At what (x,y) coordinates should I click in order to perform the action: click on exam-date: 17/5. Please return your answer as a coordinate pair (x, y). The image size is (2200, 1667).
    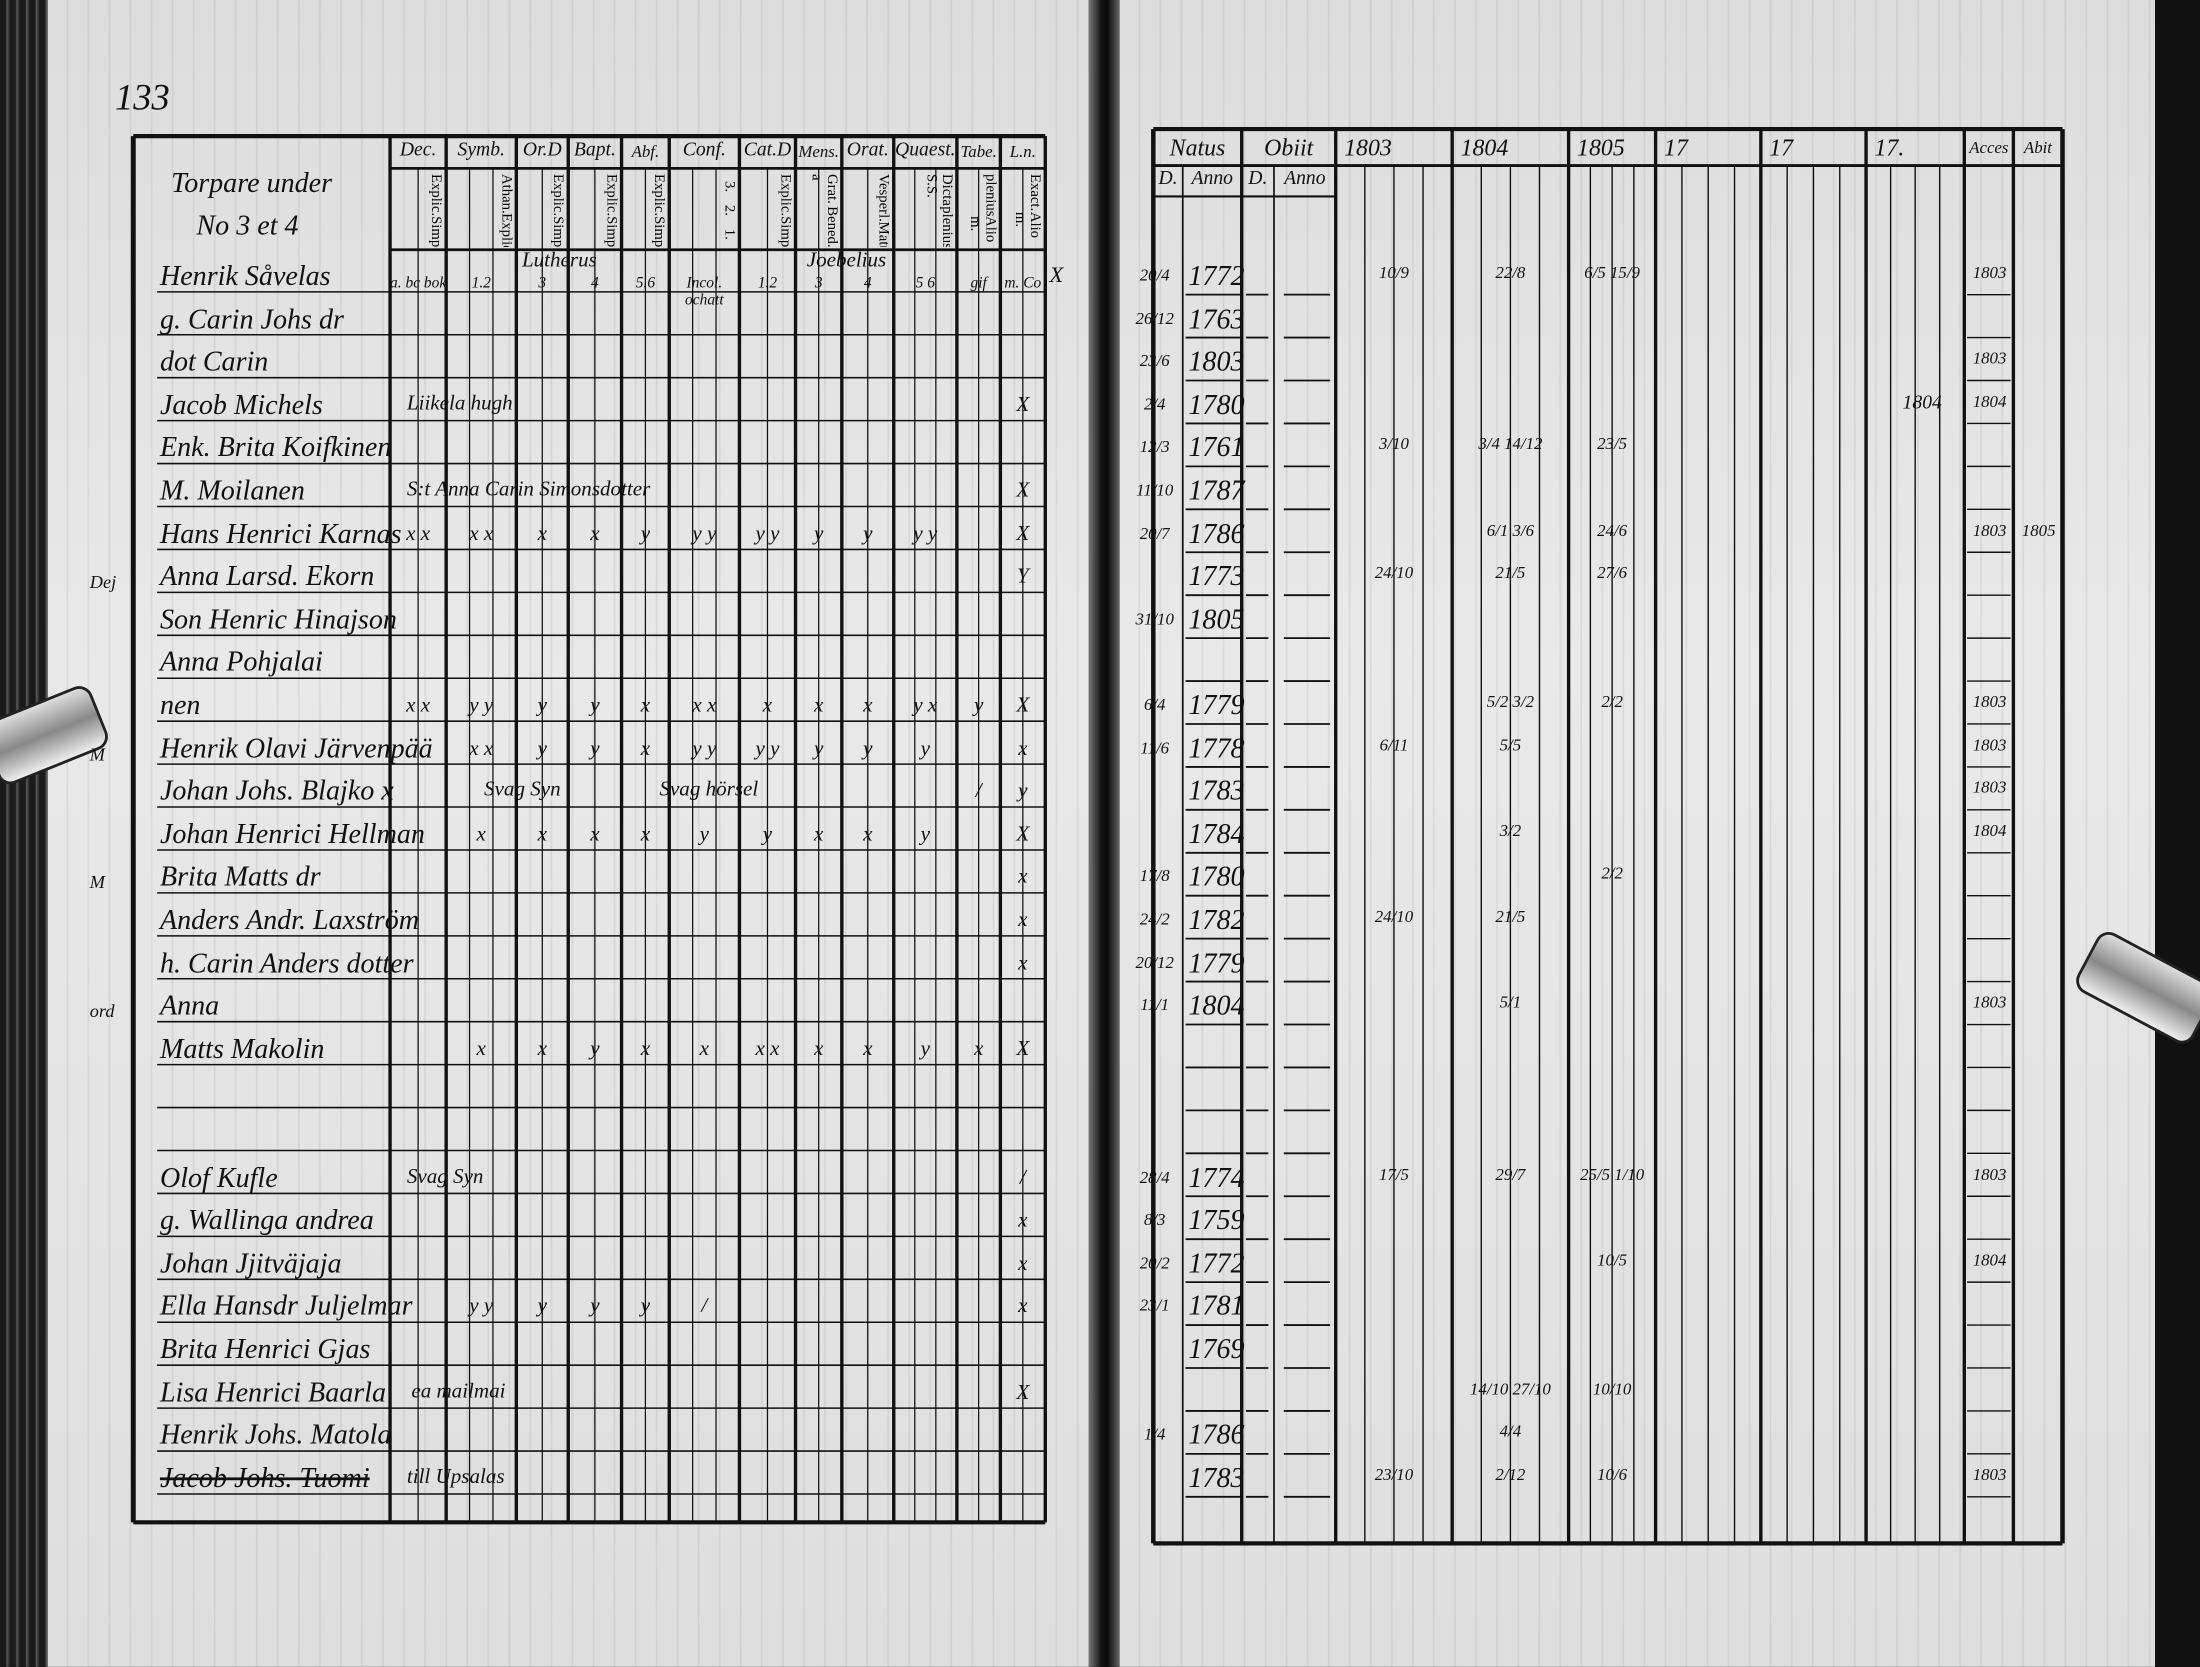
    Looking at the image, I should click on (1393, 1173).